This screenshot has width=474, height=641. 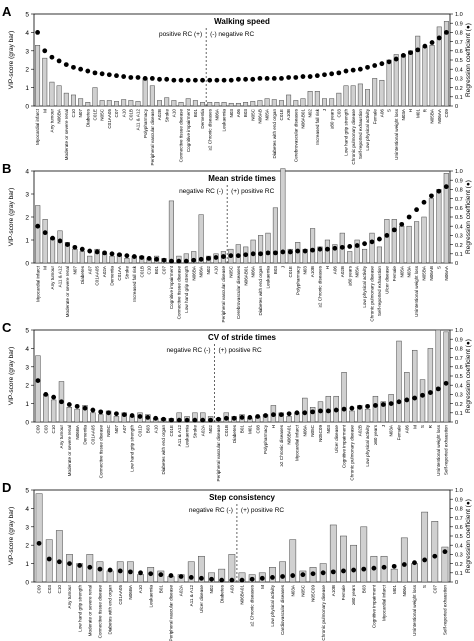 I want to click on x-tick-label: A10, so click(x=173, y=113).